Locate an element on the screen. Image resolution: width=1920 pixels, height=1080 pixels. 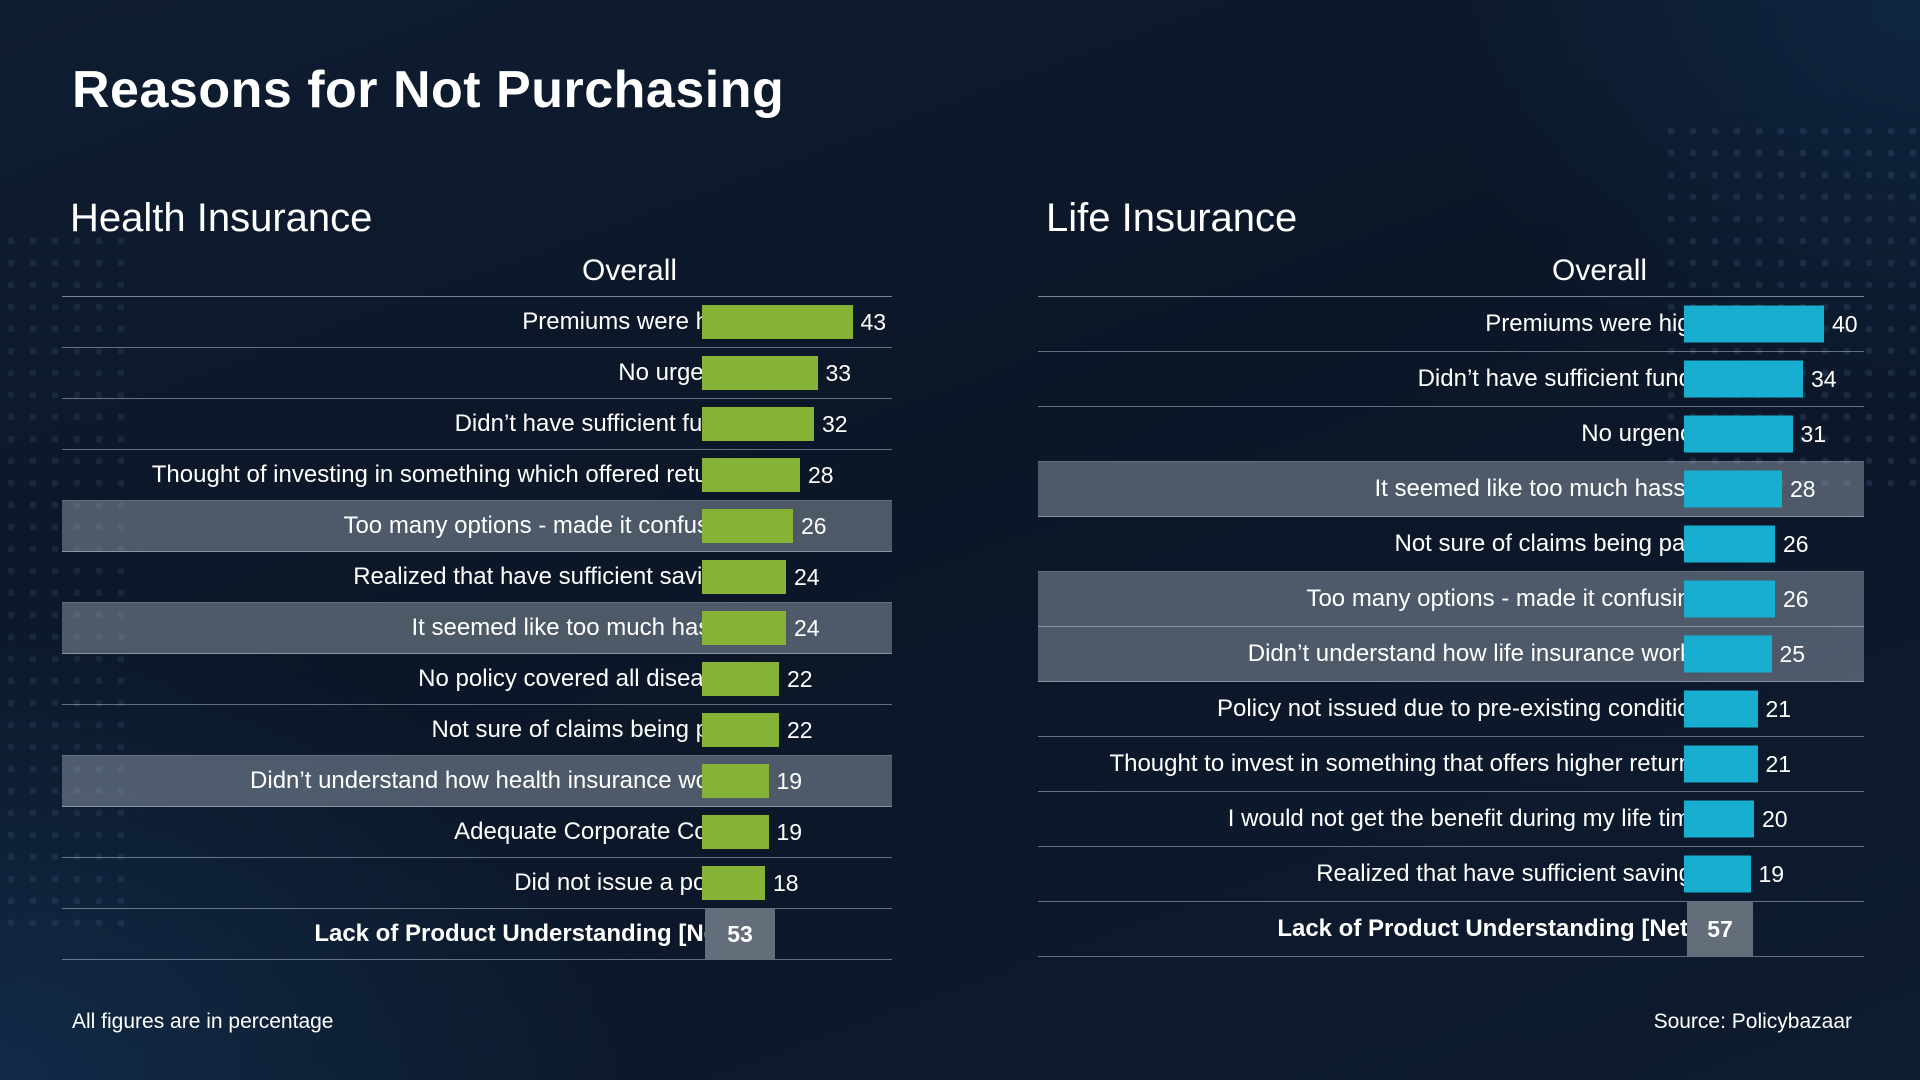
health-row: Not sure of claims being paid 22 is located at coordinates (477, 730).